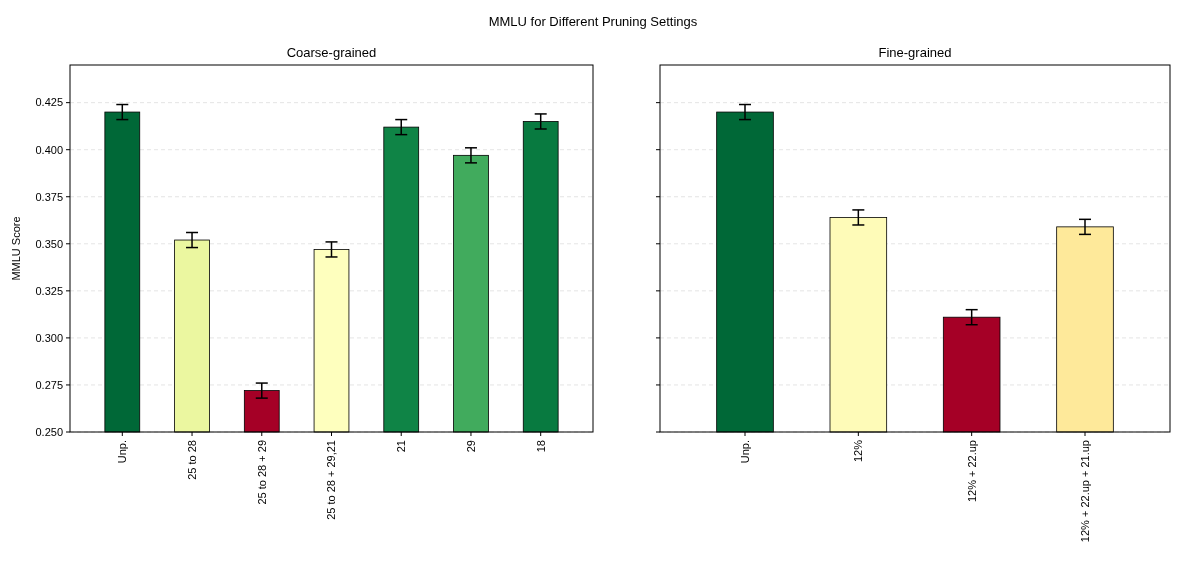 The image size is (1186, 577). I want to click on y-tick-label: 0.325, so click(49, 290).